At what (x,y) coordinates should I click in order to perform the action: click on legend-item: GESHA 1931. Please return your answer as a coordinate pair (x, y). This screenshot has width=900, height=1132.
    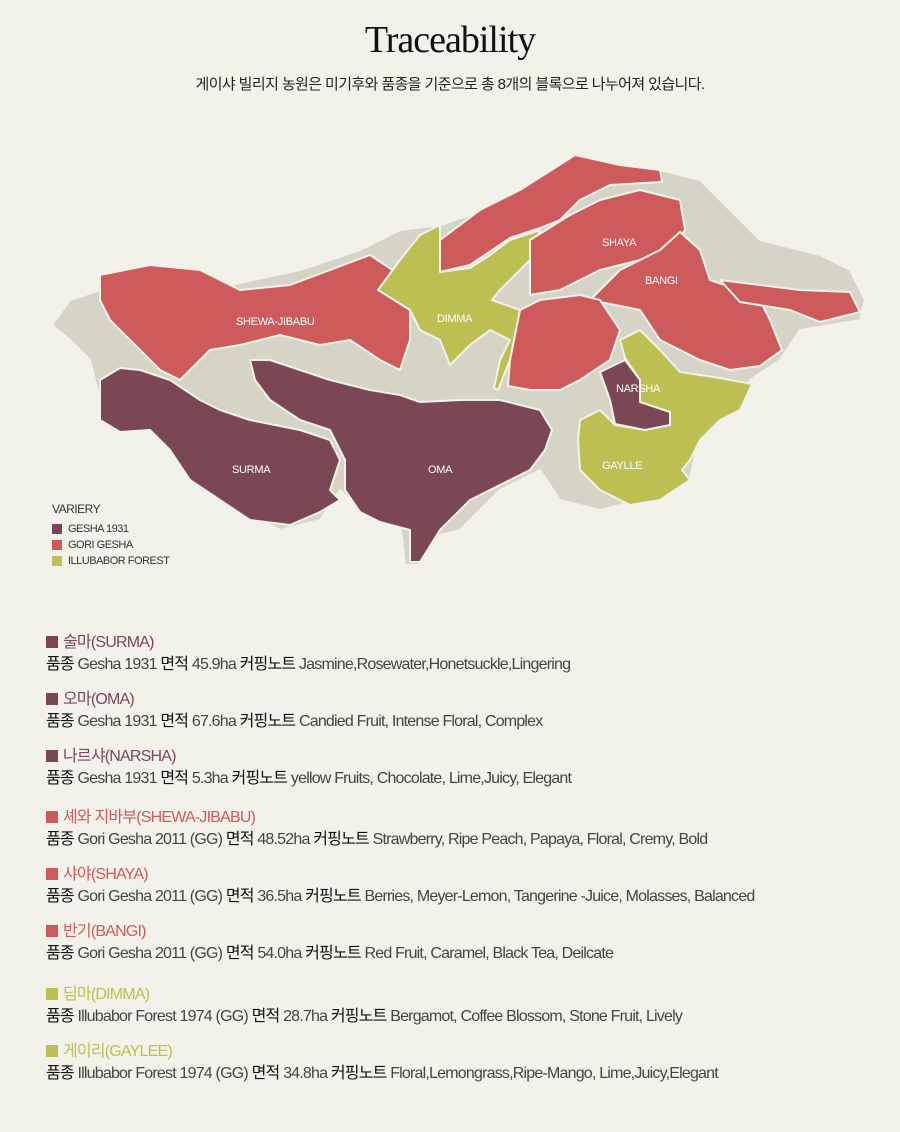
    Looking at the image, I should click on (110, 529).